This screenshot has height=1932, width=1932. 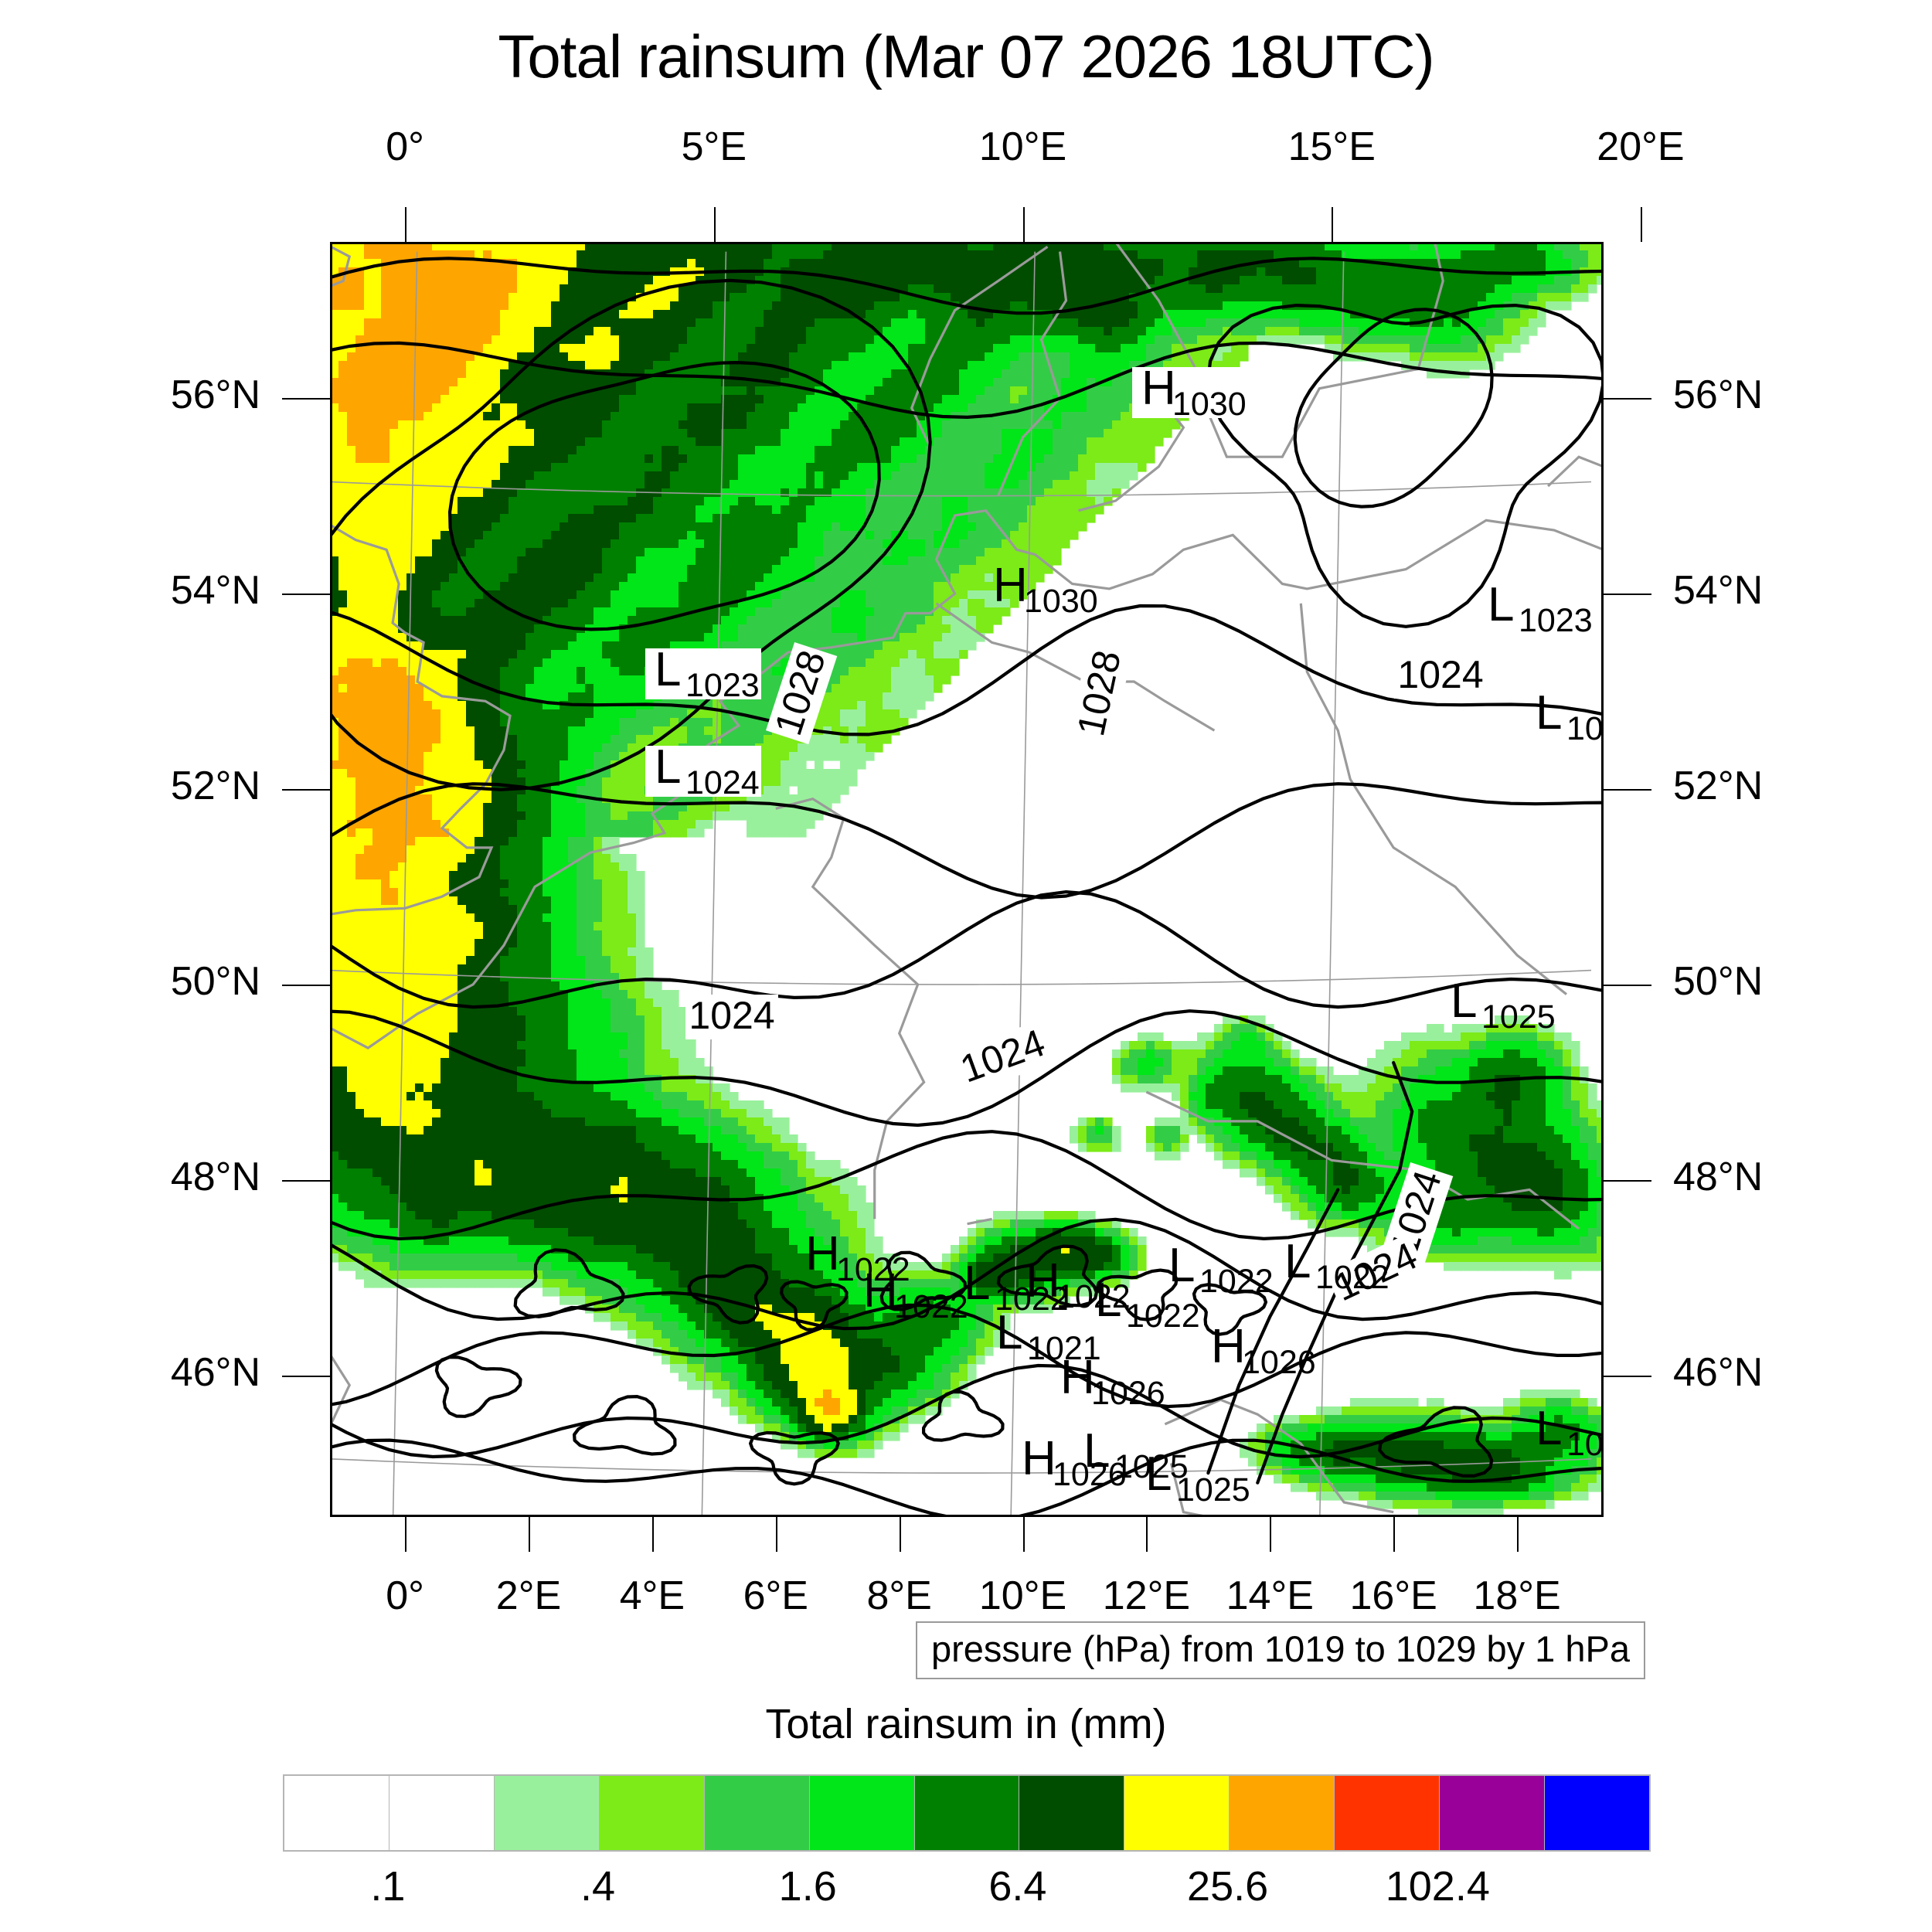 What do you see at coordinates (598, 1886) in the screenshot?
I see `colorbar-tick-label: .4` at bounding box center [598, 1886].